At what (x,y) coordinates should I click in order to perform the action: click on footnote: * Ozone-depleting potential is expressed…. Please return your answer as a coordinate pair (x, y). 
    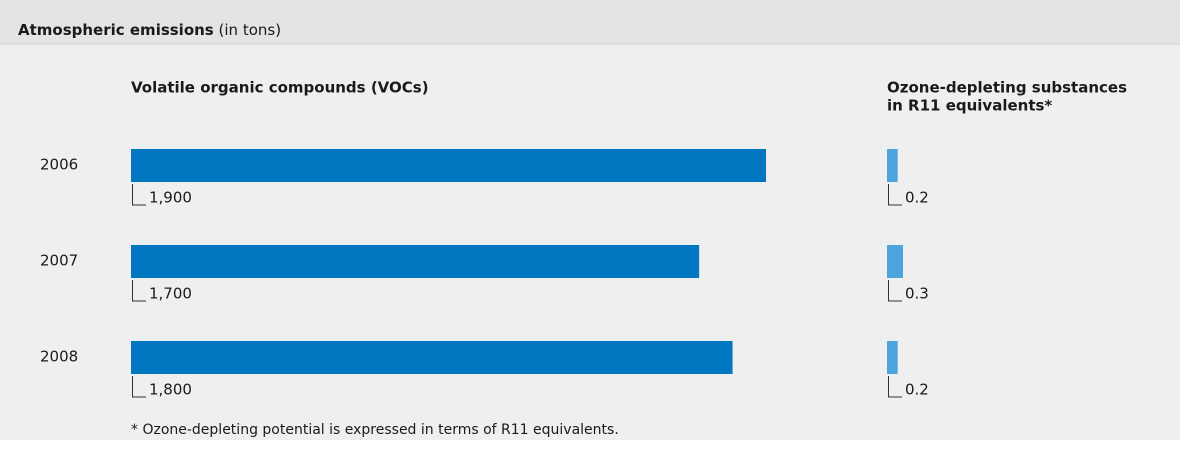
    Looking at the image, I should click on (375, 430).